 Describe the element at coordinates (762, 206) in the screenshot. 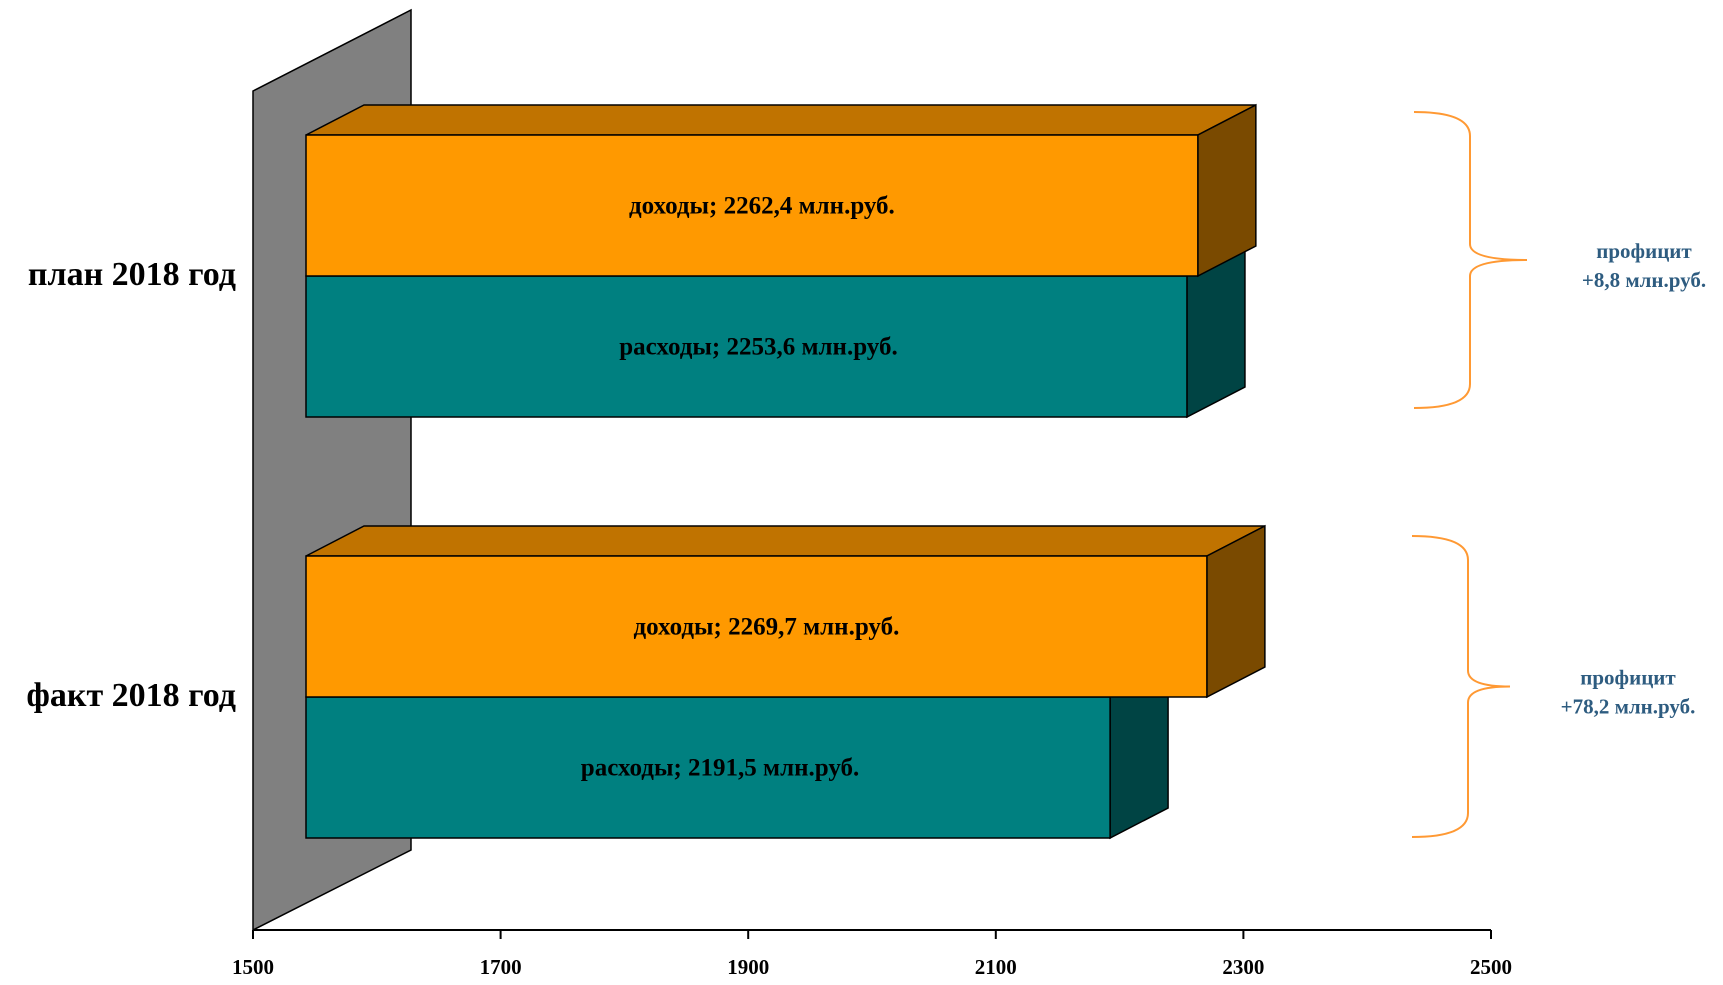

I see `data-label: доходы; 2262,4 млн.руб.` at that location.